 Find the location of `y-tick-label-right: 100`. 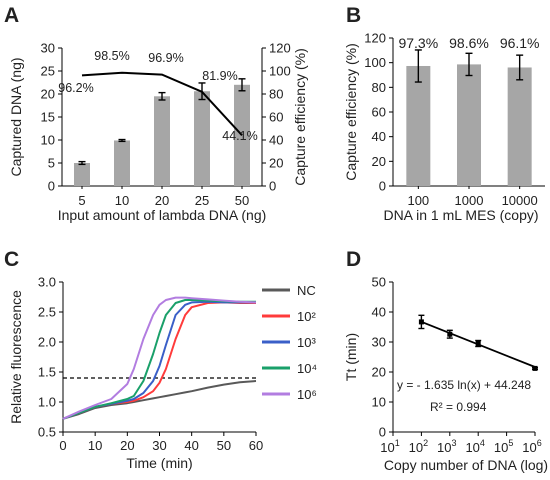

y-tick-label-right: 100 is located at coordinates (280, 71).